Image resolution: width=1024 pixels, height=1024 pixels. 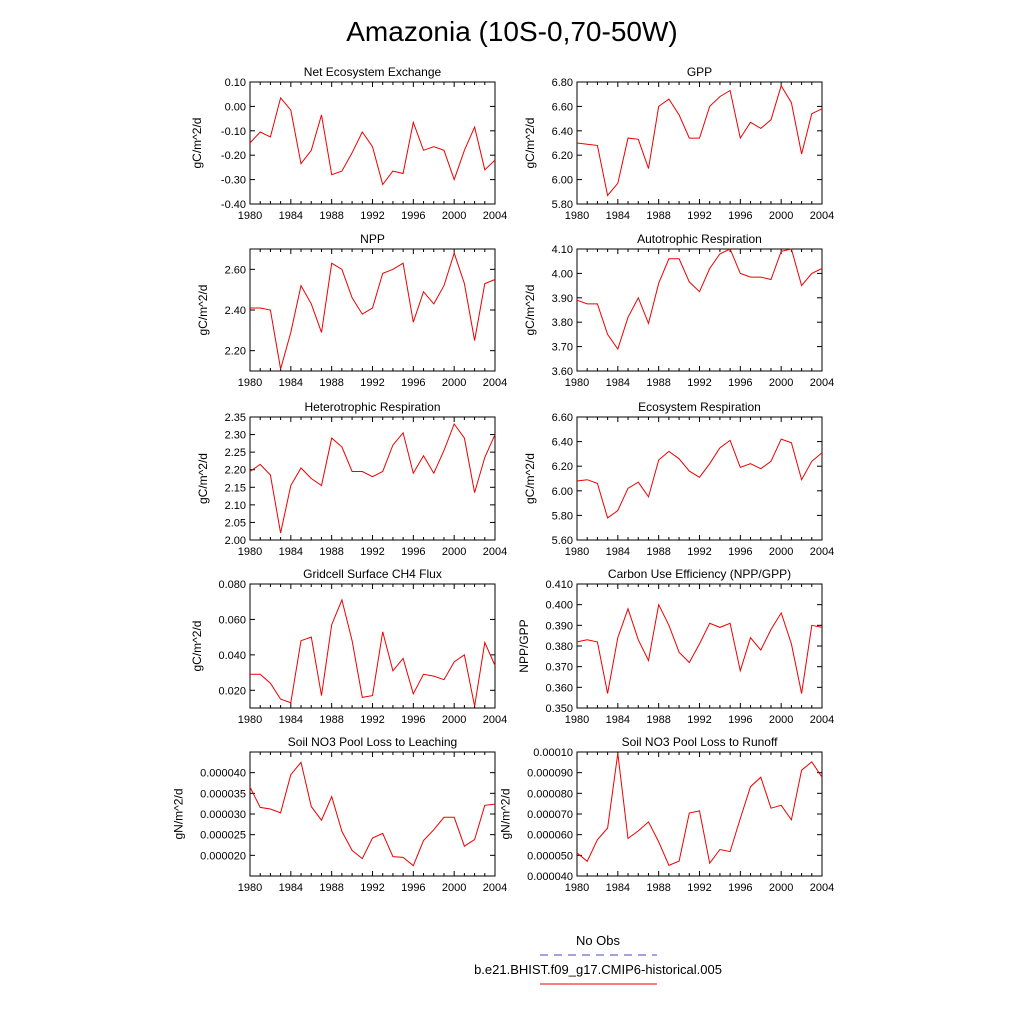 I want to click on y-tick-label: -0.30, so click(x=233, y=181).